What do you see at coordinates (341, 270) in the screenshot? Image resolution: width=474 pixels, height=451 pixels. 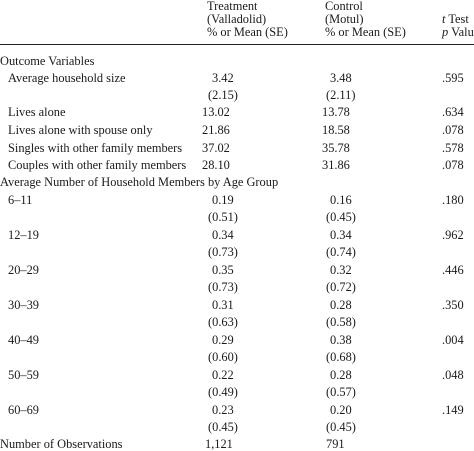 I see `control-value: 0.32` at bounding box center [341, 270].